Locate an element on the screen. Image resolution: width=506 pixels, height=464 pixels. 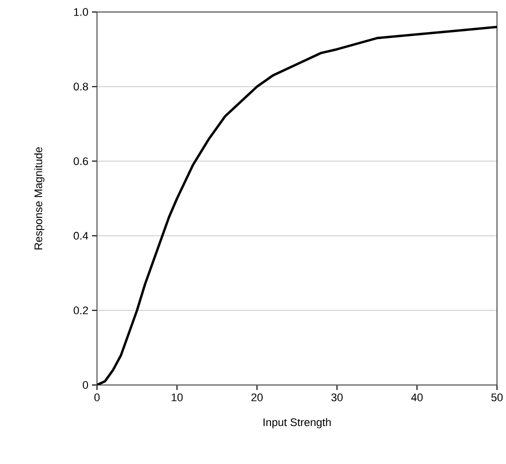
y-tick-label: 1.0 is located at coordinates (81, 12).